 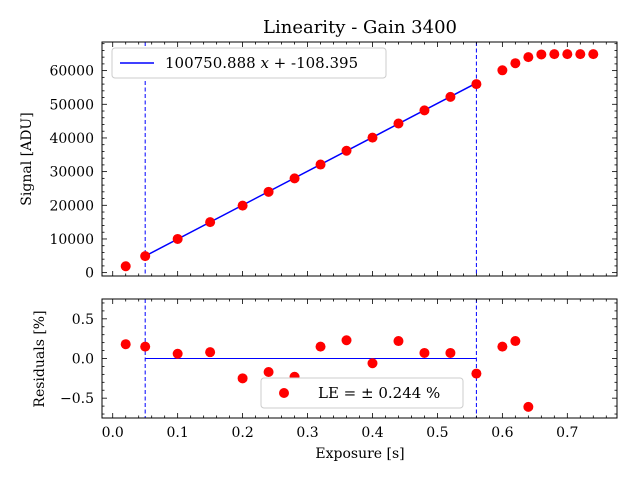 I want to click on x-tick-label: 0.0, so click(x=113, y=433).